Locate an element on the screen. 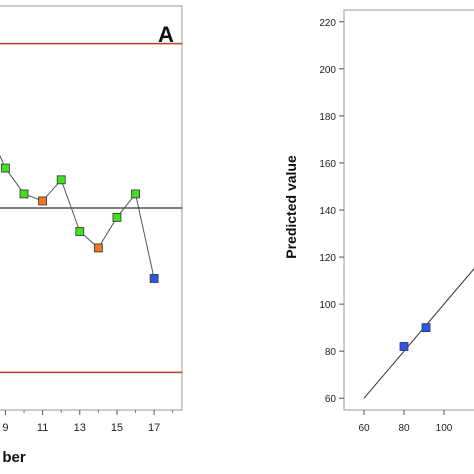 This screenshot has width=474, height=474. chart-b-x-tick-label: 60 is located at coordinates (364, 428).